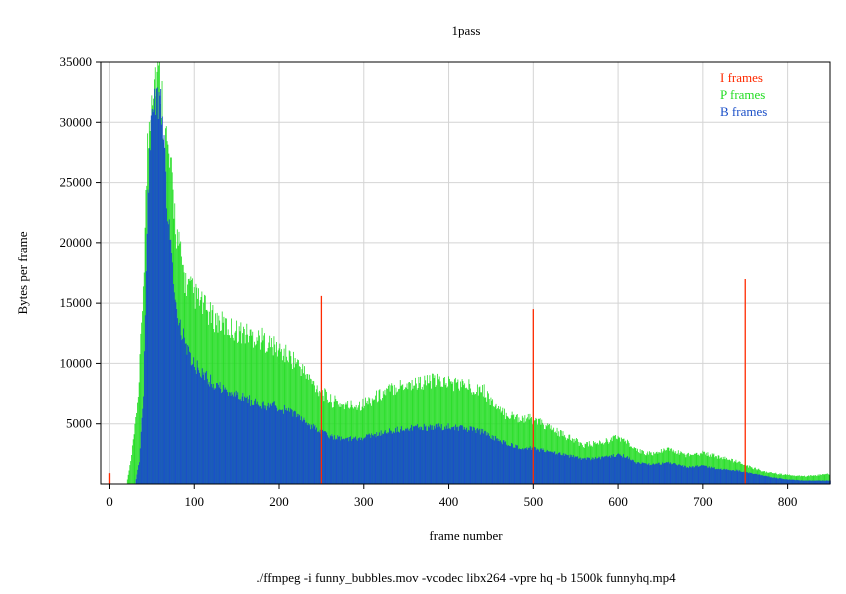 The height and width of the screenshot is (594, 846). Describe the element at coordinates (194, 501) in the screenshot. I see `x-tick-label: 100` at that location.